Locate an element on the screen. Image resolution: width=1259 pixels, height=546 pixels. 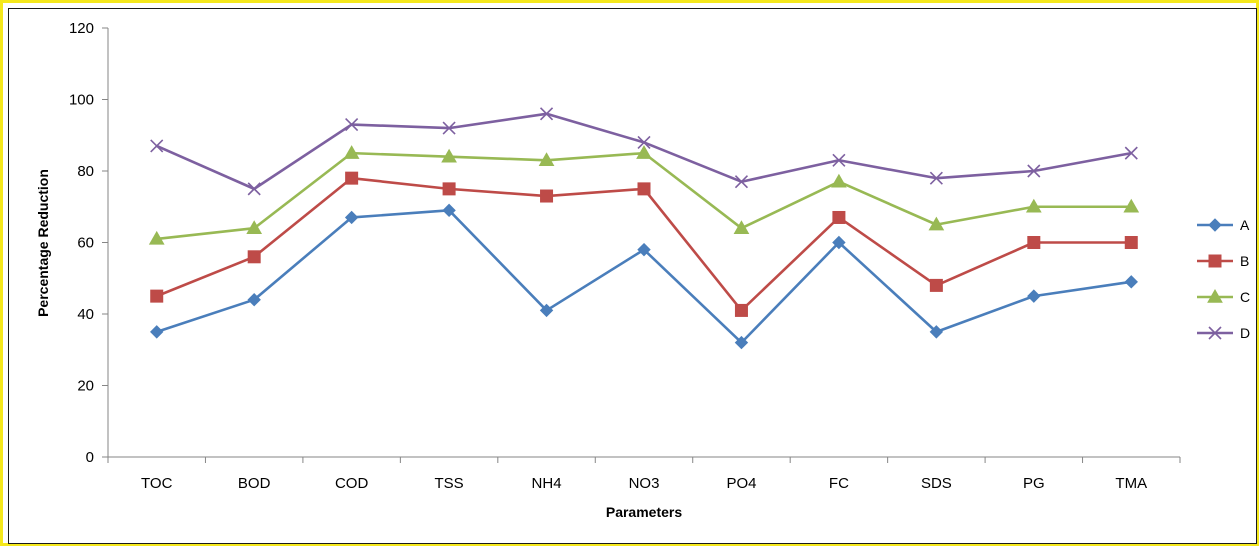
series-d is located at coordinates (644, 151).